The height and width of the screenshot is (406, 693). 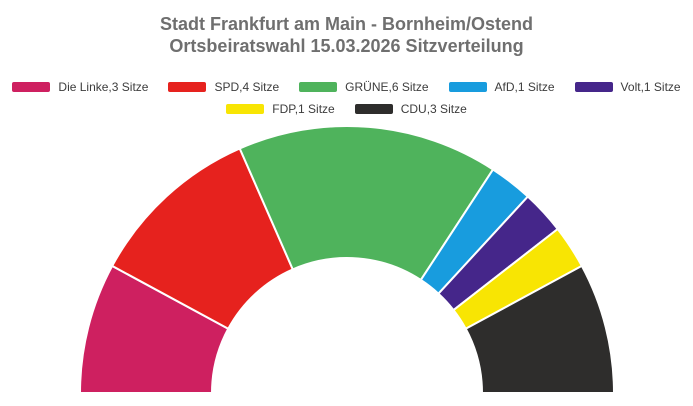 I want to click on legend-item-cdu: CDU,3 Sitze, so click(x=410, y=109).